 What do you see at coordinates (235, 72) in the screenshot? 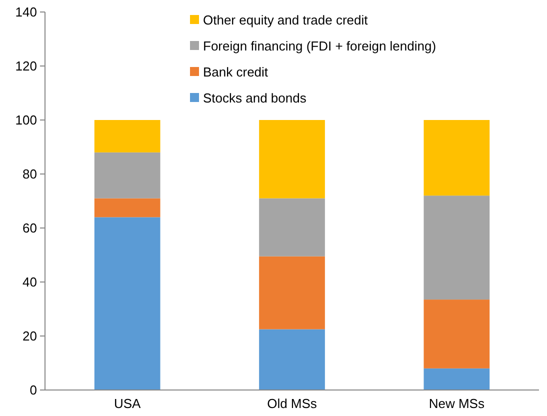
I see `legend-label: Bank credit` at bounding box center [235, 72].